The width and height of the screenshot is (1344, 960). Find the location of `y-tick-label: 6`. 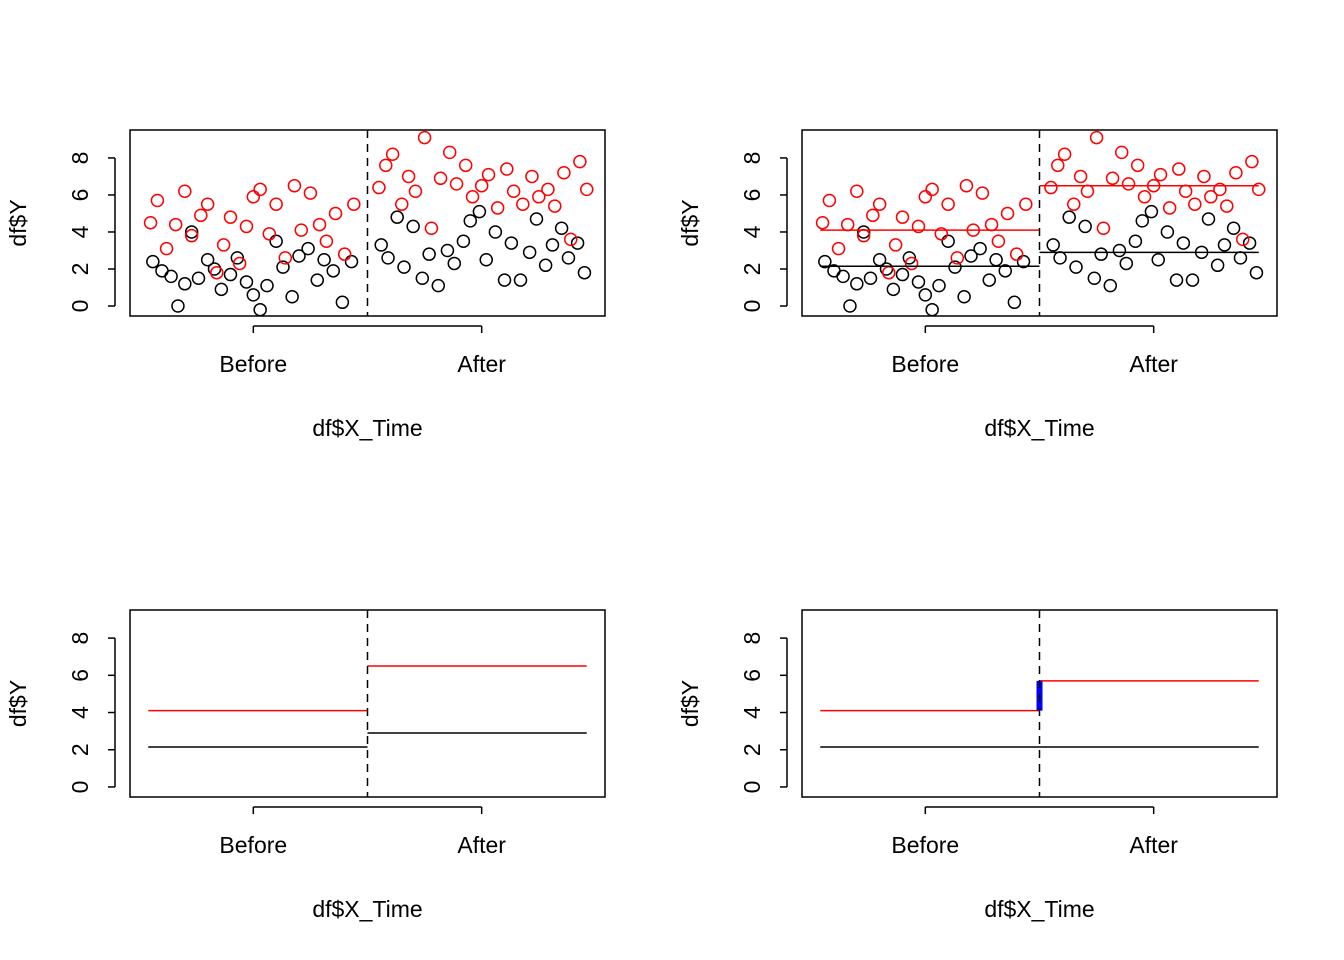

y-tick-label: 6 is located at coordinates (80, 195).